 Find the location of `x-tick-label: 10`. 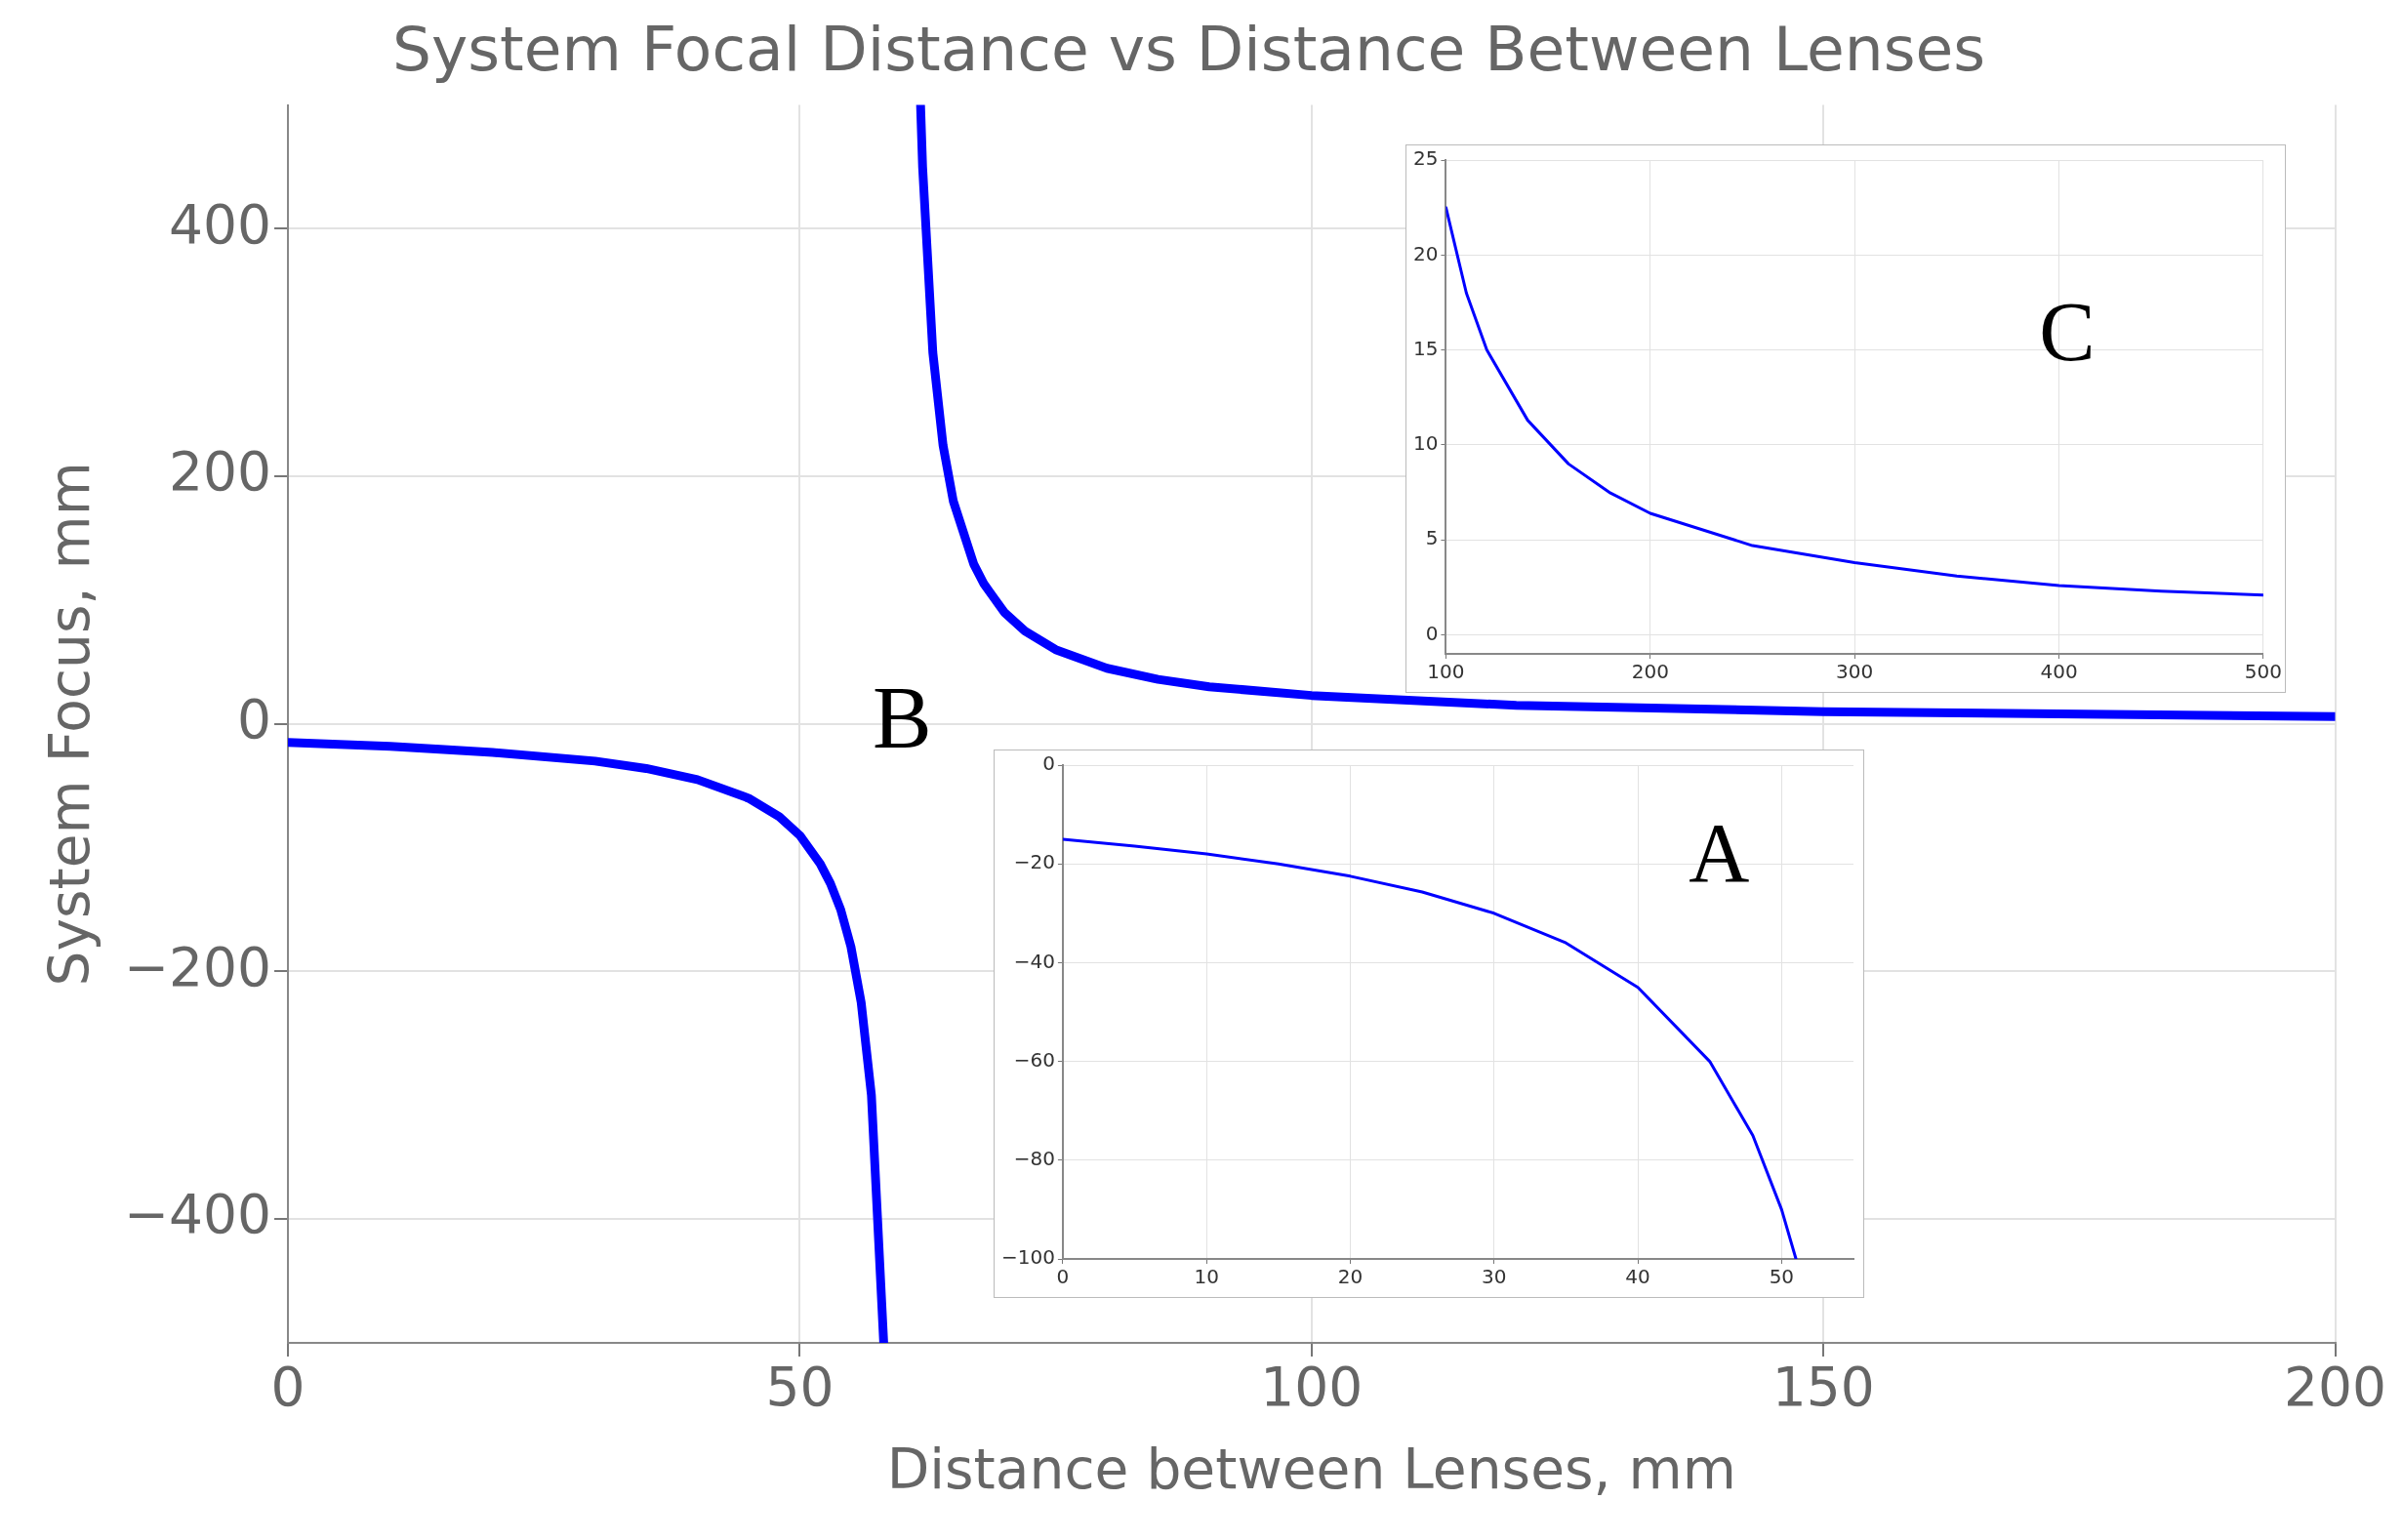

x-tick-label: 10 is located at coordinates (1206, 1277).